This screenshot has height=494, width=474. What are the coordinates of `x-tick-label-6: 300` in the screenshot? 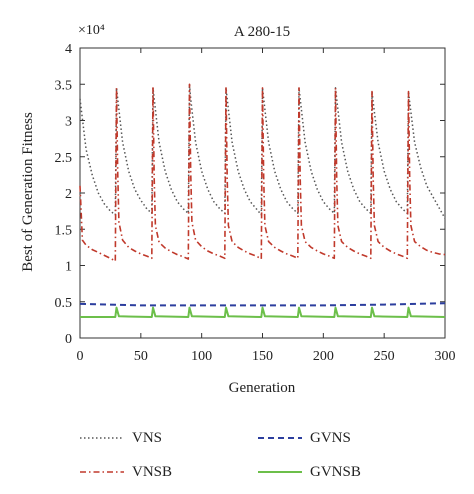 It's located at (445, 356).